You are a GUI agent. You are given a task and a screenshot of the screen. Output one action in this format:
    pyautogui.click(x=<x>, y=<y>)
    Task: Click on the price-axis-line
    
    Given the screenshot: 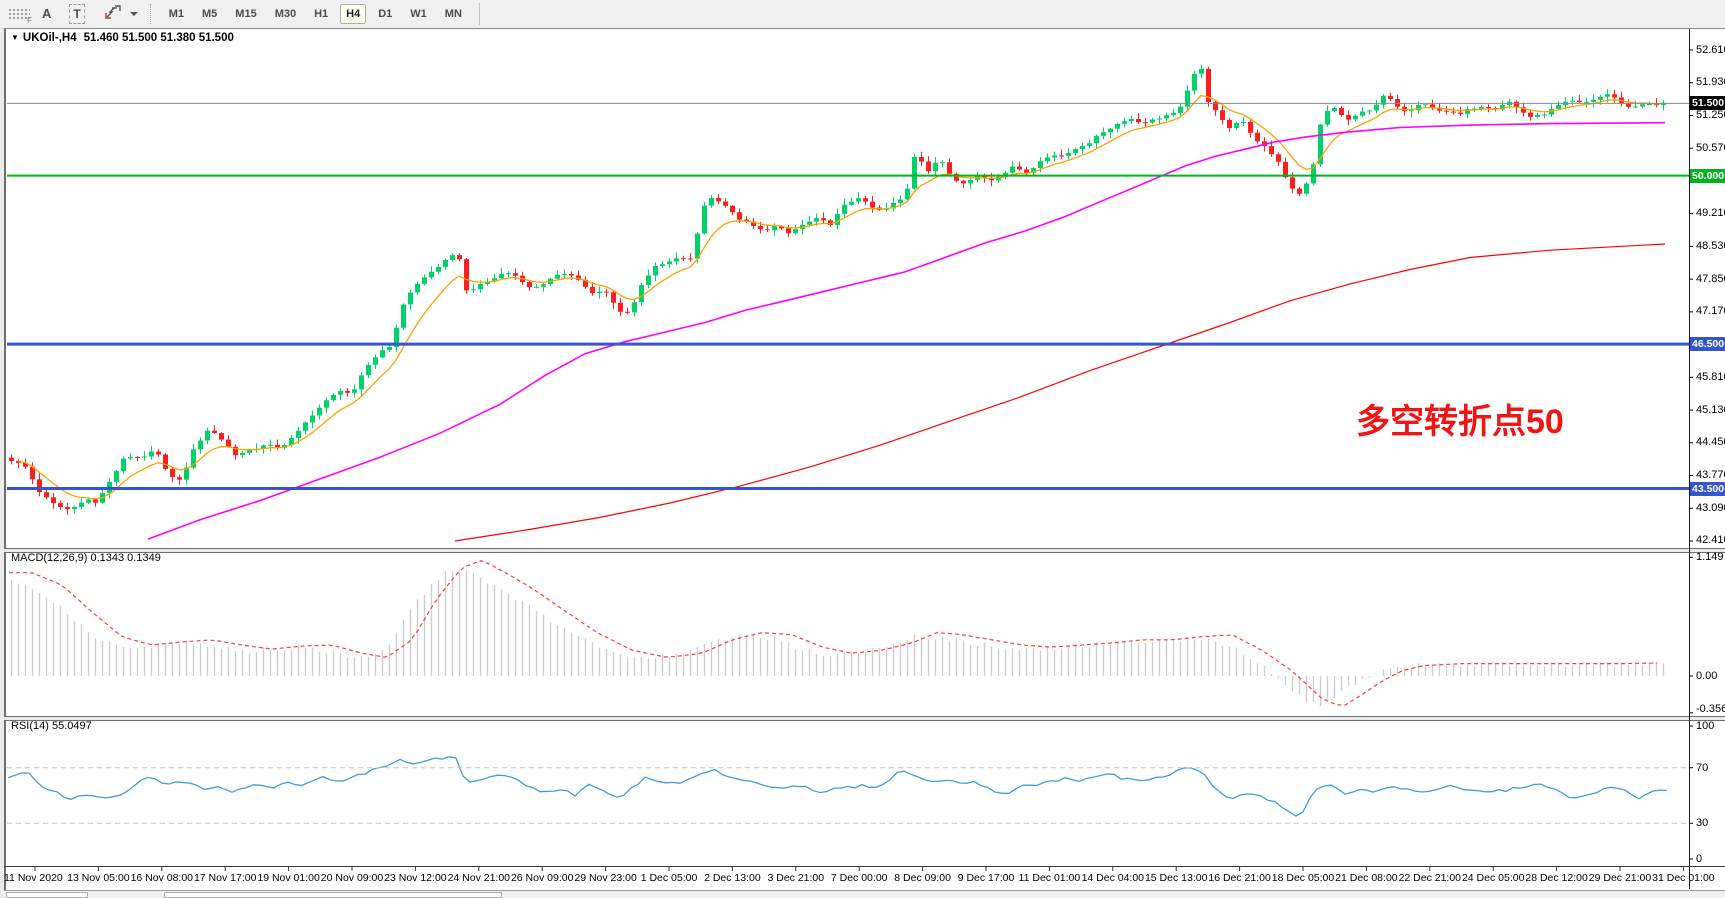 What is the action you would take?
    pyautogui.click(x=1689, y=459)
    